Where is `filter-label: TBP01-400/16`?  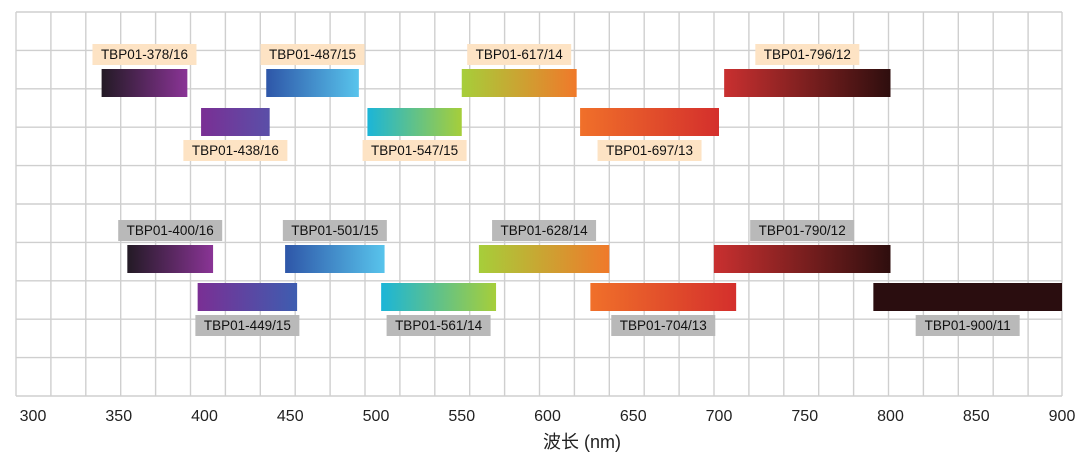
filter-label: TBP01-400/16 is located at coordinates (170, 230).